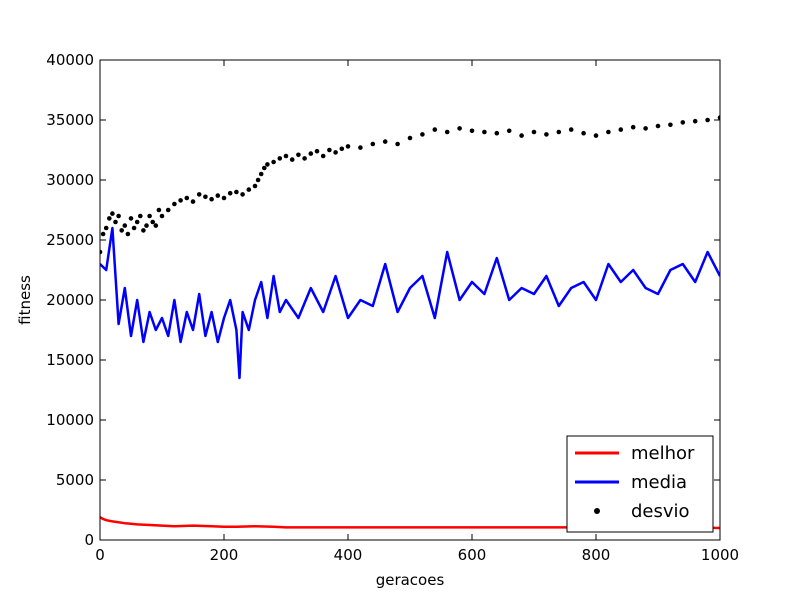 The image size is (800, 605). I want to click on y-tick-label: 0, so click(89, 540).